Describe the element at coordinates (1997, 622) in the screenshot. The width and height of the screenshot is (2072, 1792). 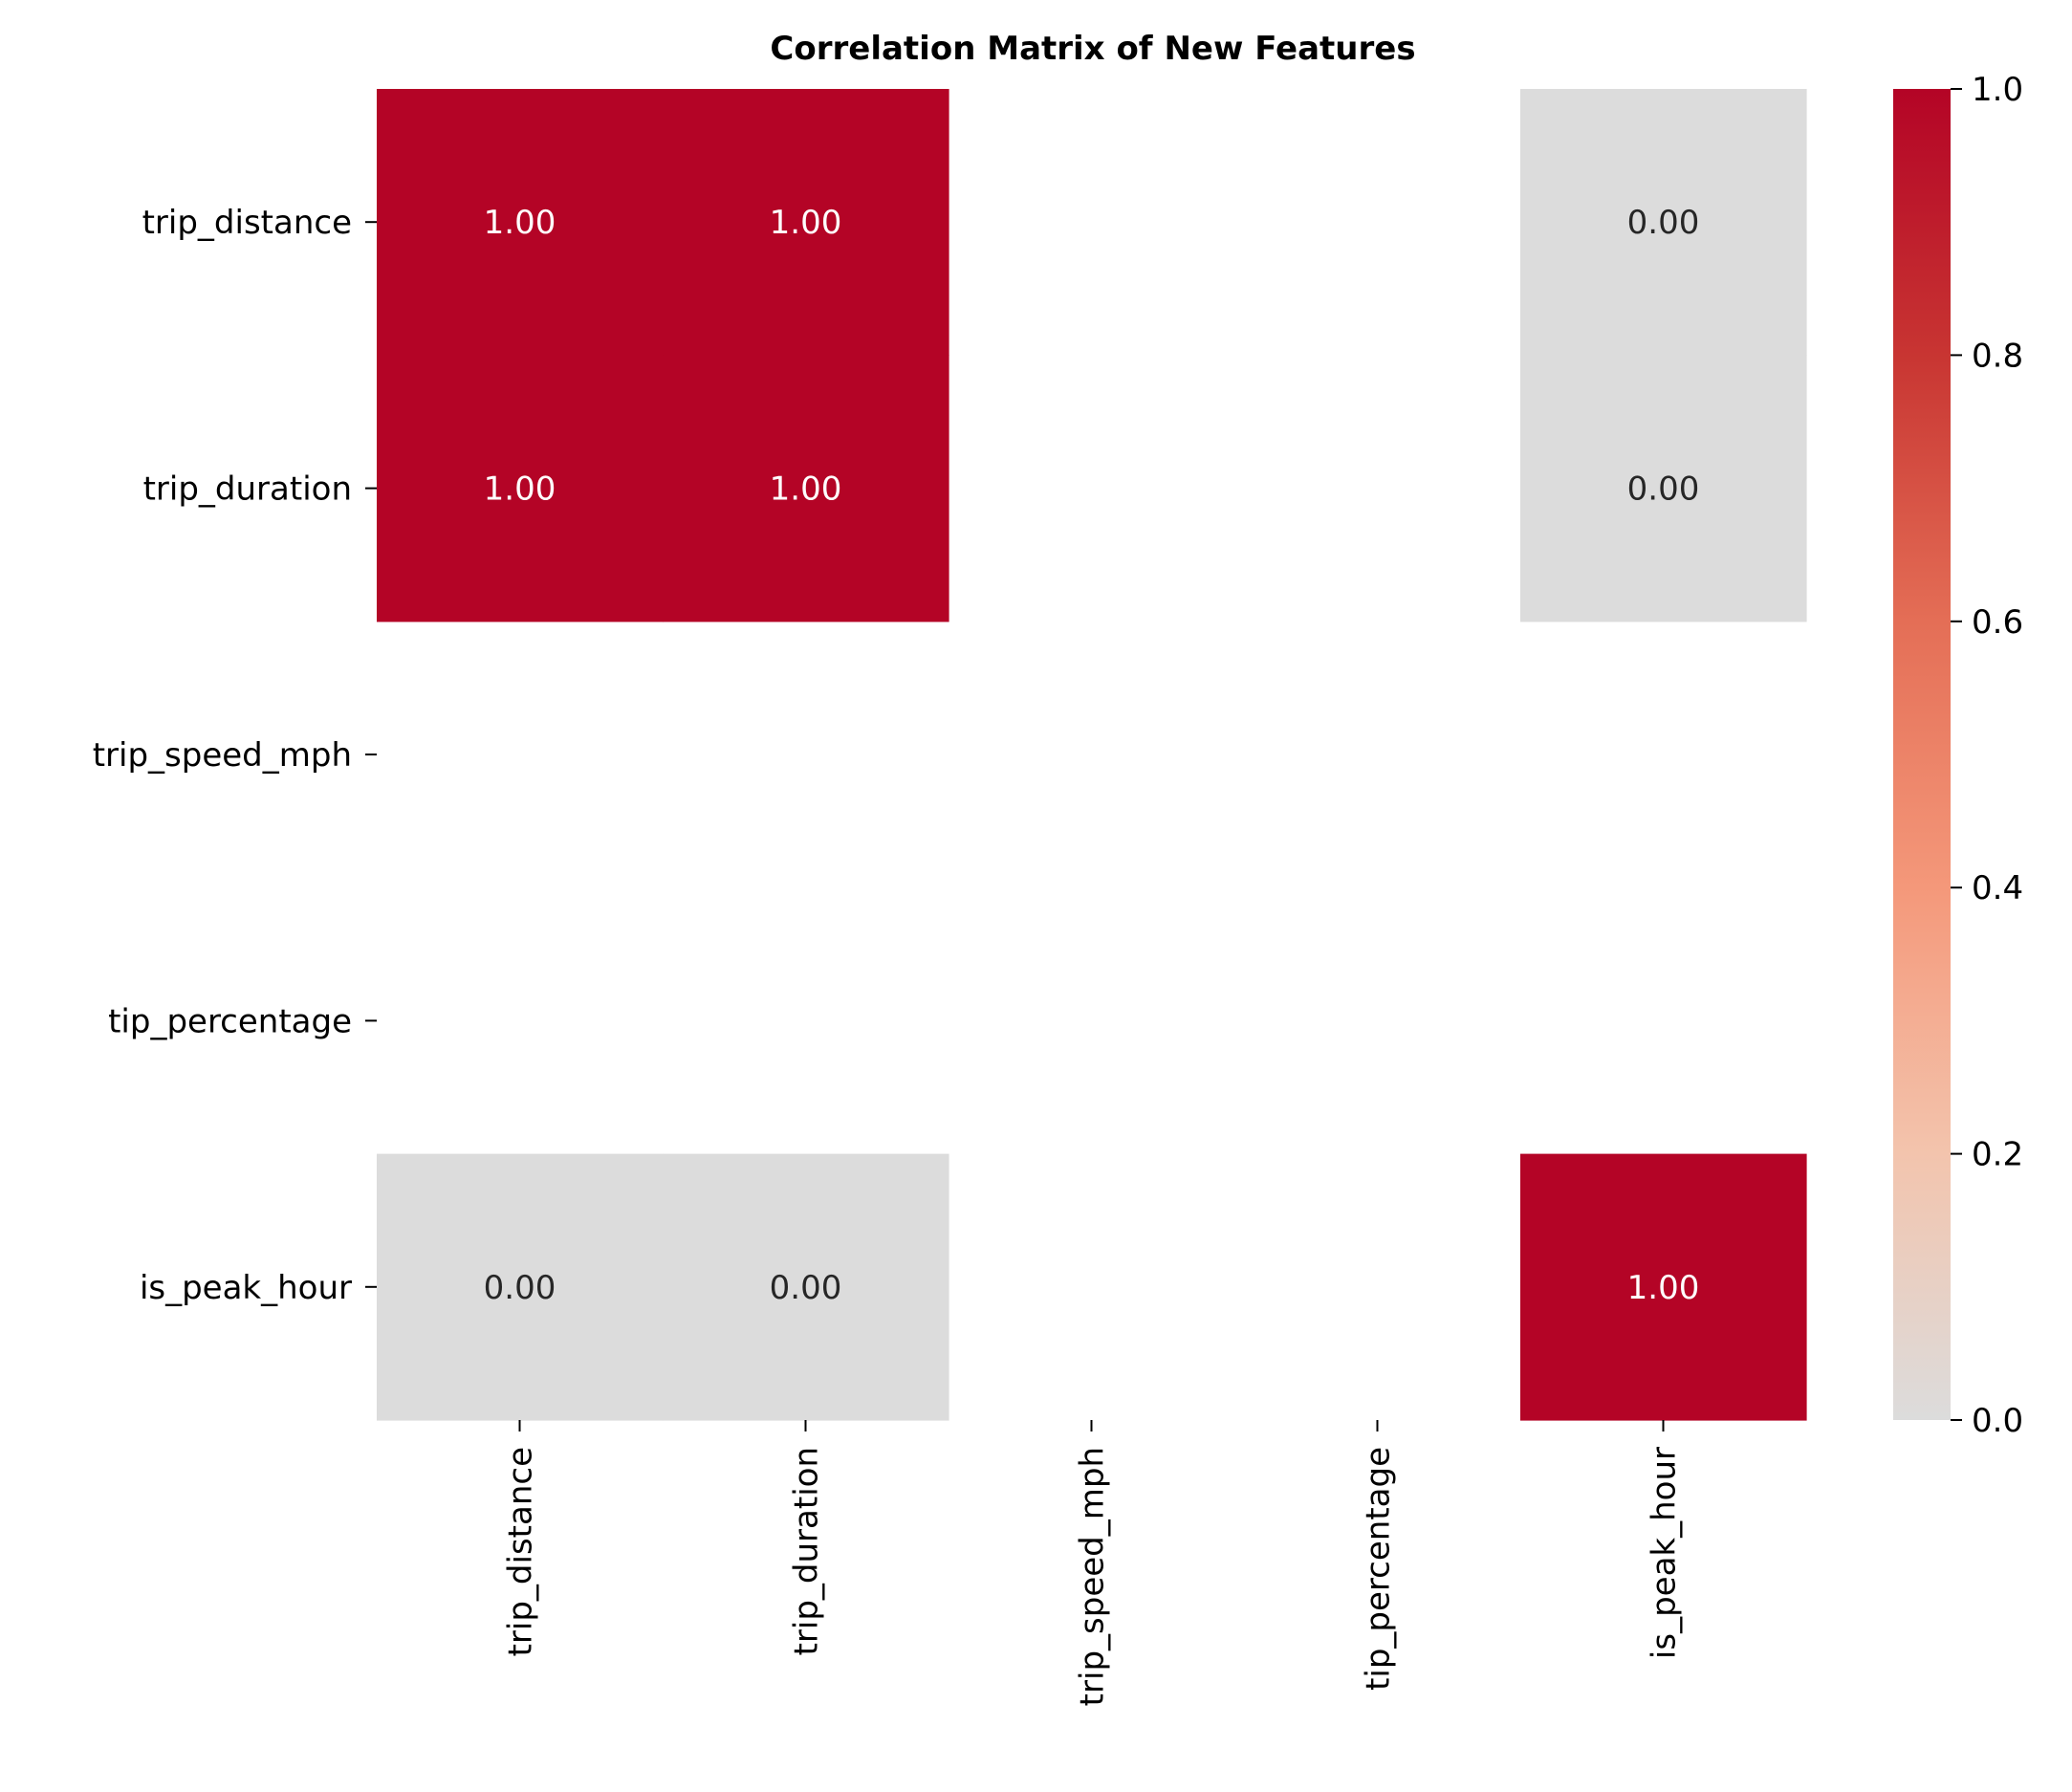
I see `colorbar-tick-label: 0.6` at that location.